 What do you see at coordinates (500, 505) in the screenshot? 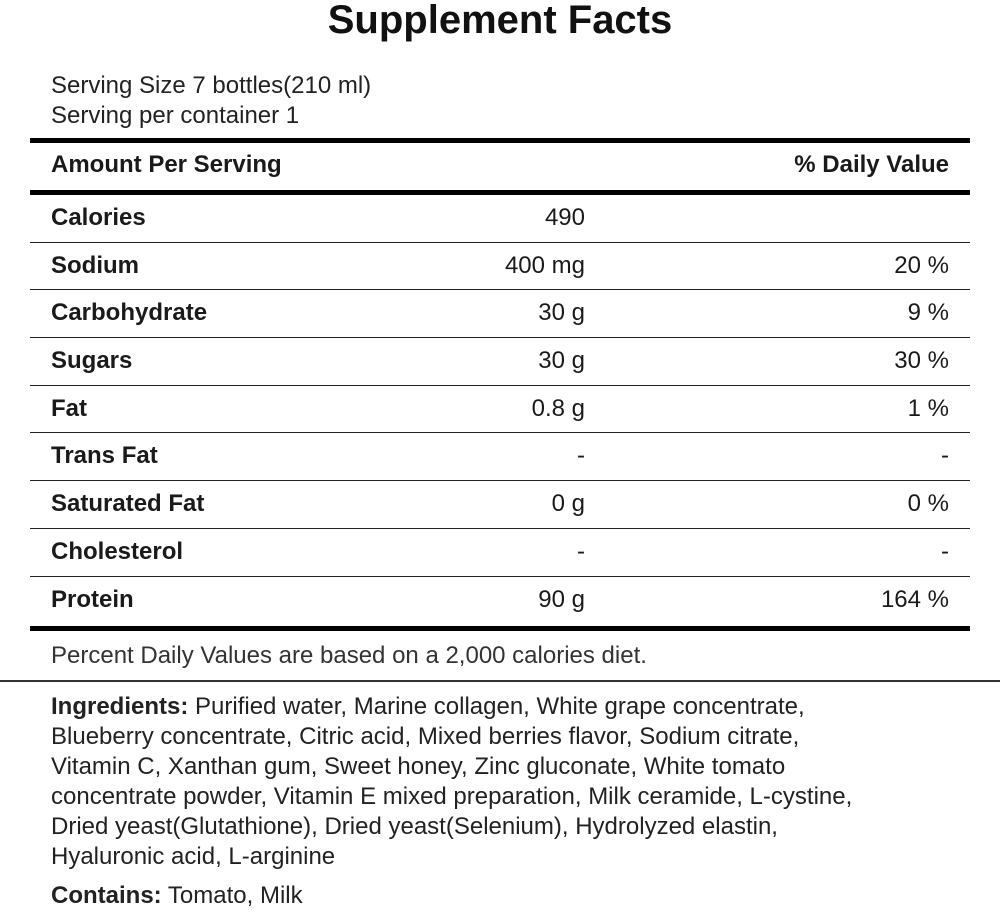
I see `nutrient-row-saturated-fat: Saturated Fat 0 g 0 %` at bounding box center [500, 505].